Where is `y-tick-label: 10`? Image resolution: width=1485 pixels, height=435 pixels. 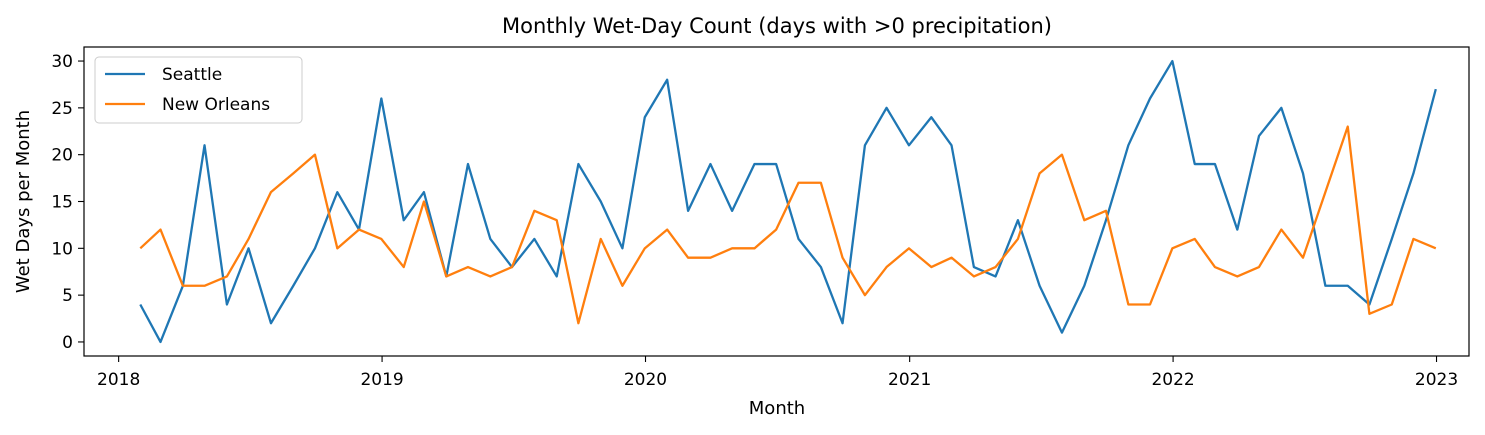
y-tick-label: 10 is located at coordinates (62, 249).